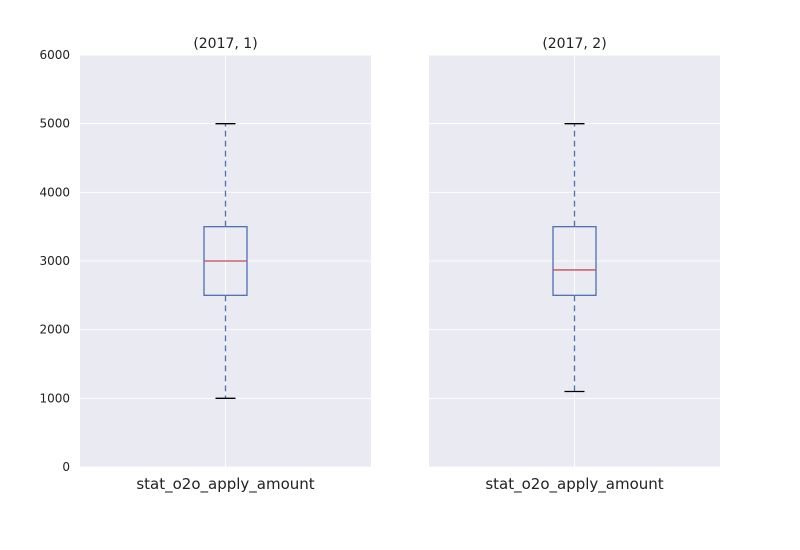  I want to click on panel-1-yticks: 0 1000 2000 3000 4000 5000 6000, so click(54, 261).